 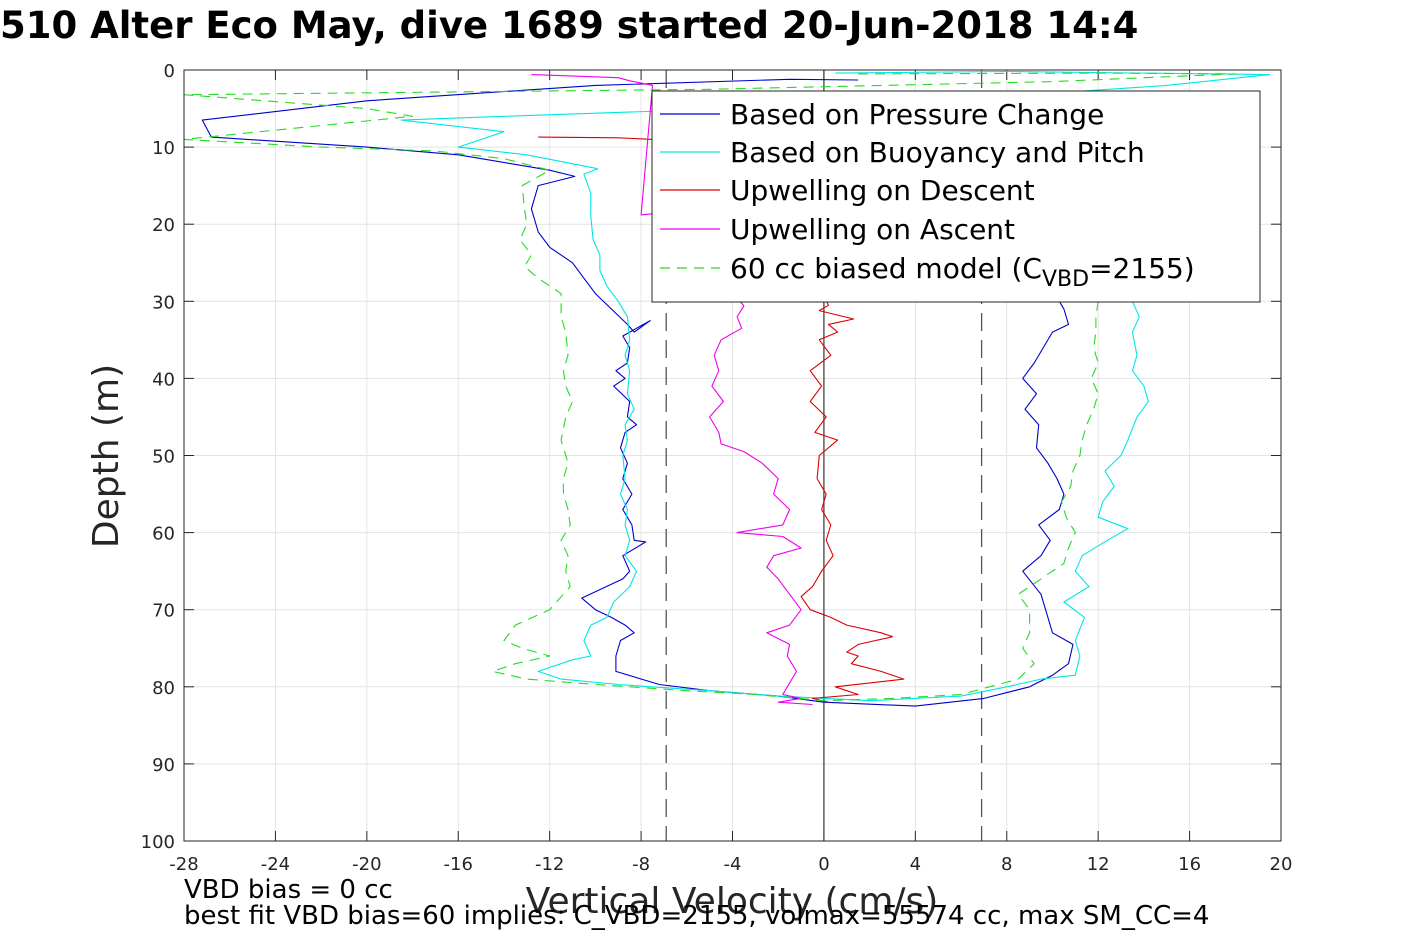 What do you see at coordinates (366, 864) in the screenshot?
I see `x-tick-label: -20` at bounding box center [366, 864].